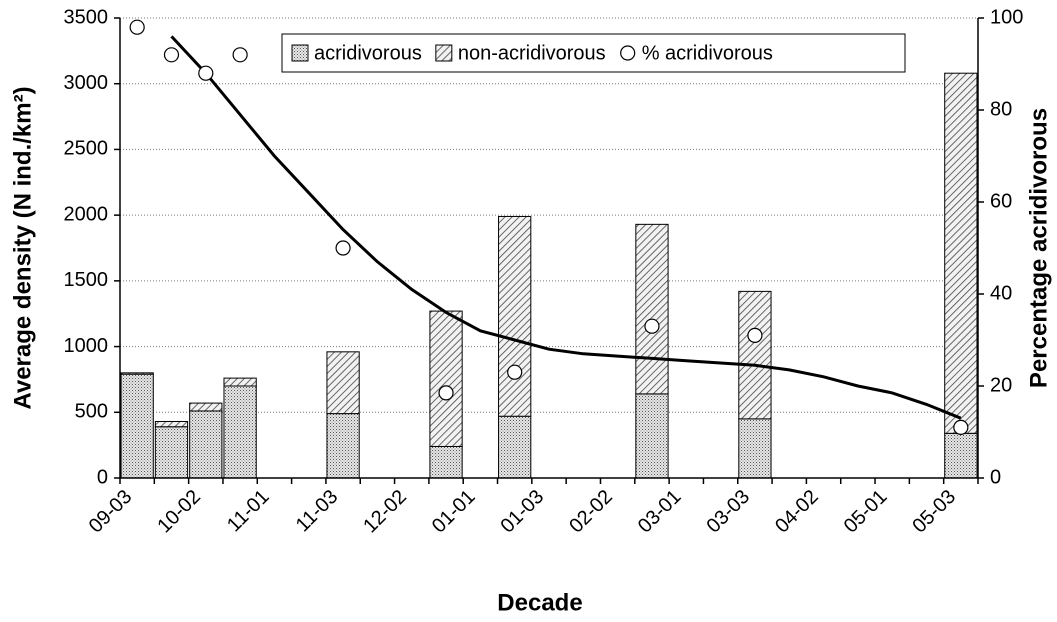  What do you see at coordinates (539, 602) in the screenshot?
I see `x-axis-title: Decade` at bounding box center [539, 602].